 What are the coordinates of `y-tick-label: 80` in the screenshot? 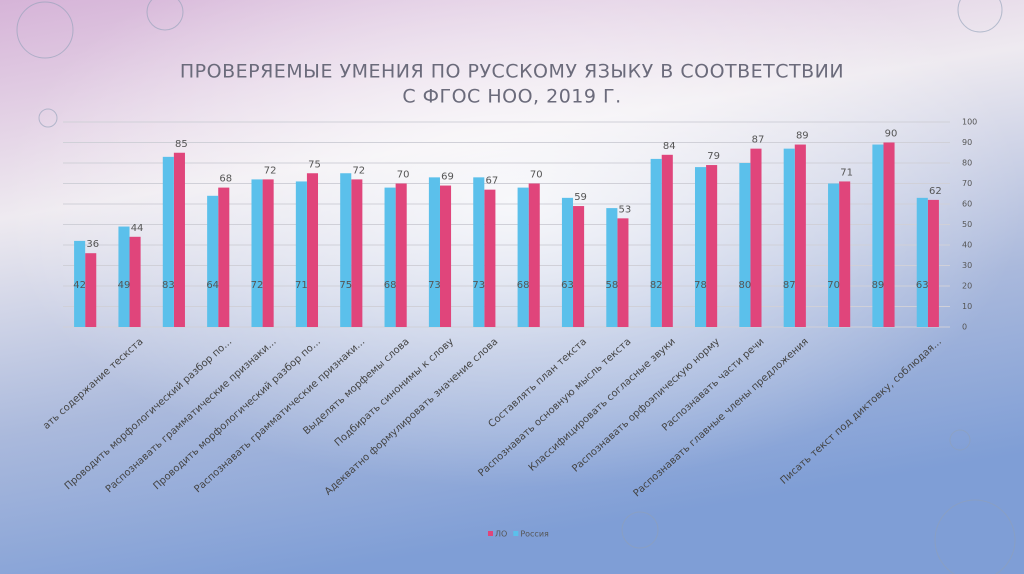 It's located at (967, 163).